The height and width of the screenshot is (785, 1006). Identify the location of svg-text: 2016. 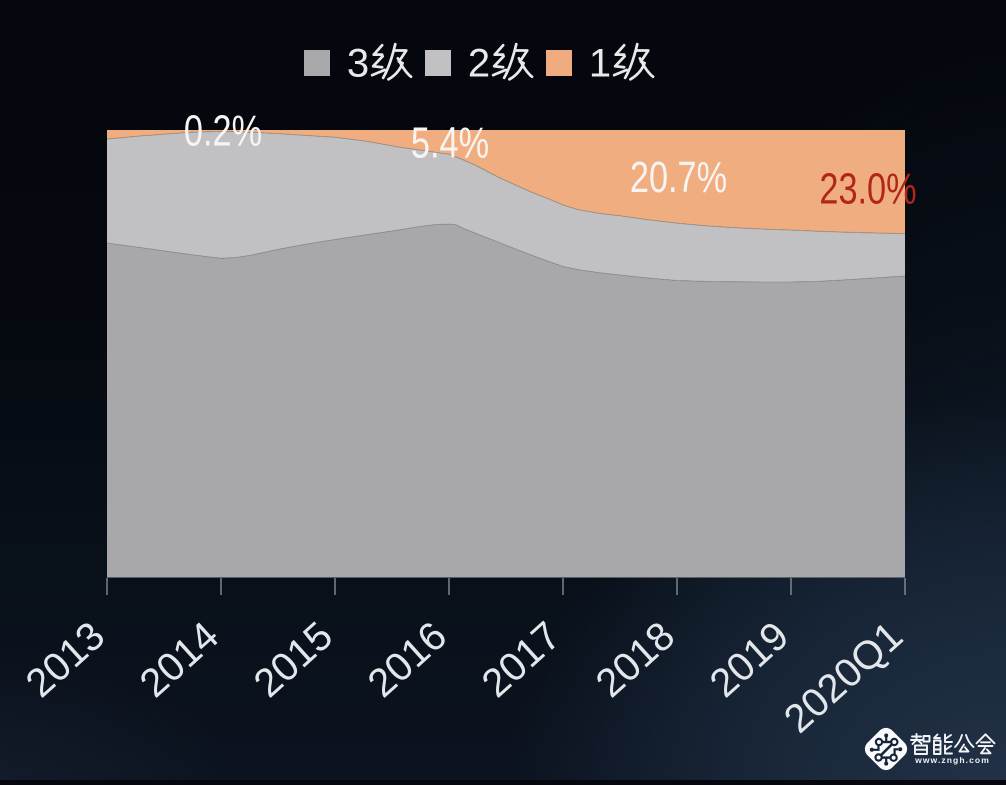
(408, 660).